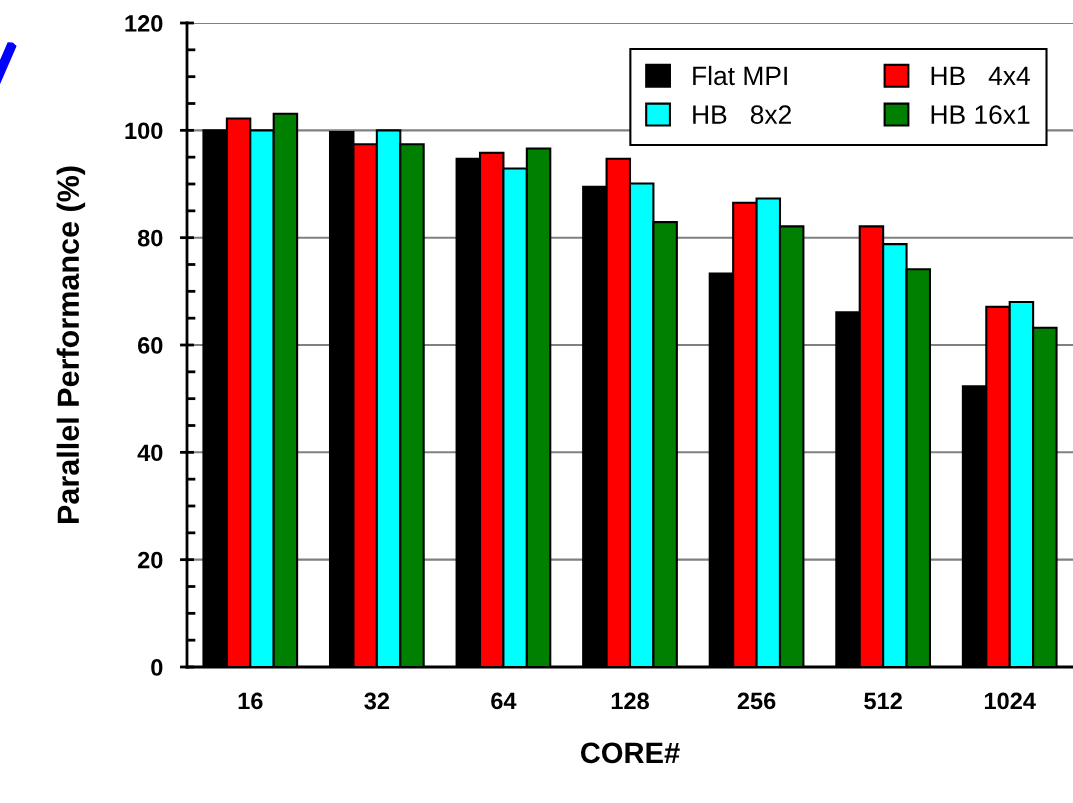 Image resolution: width=1073 pixels, height=803 pixels. Describe the element at coordinates (980, 75) in the screenshot. I see `legend-label: HB 4x4` at that location.